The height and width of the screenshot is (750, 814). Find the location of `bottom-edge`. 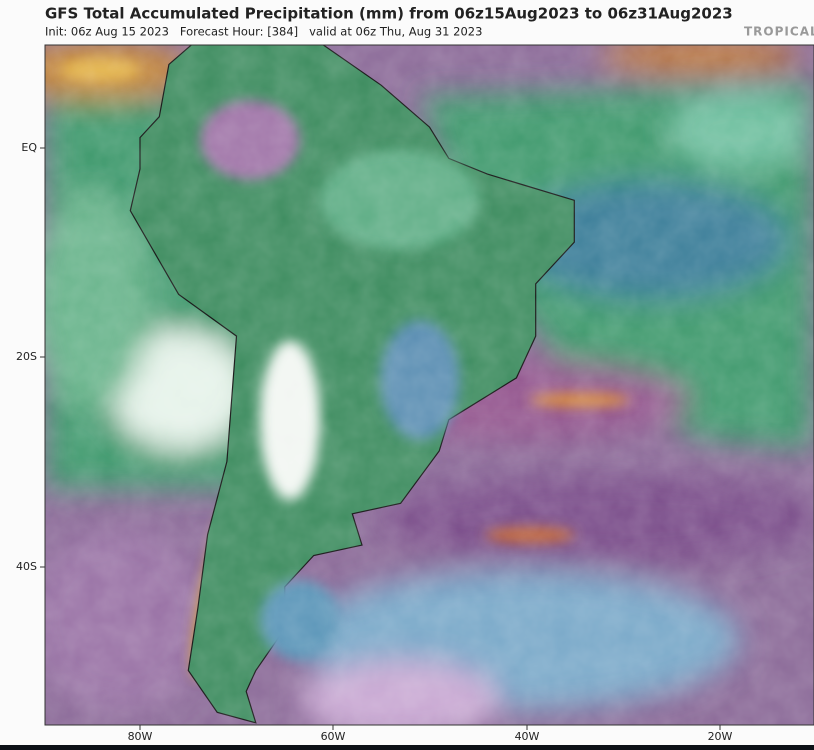

bottom-edge is located at coordinates (407, 747).